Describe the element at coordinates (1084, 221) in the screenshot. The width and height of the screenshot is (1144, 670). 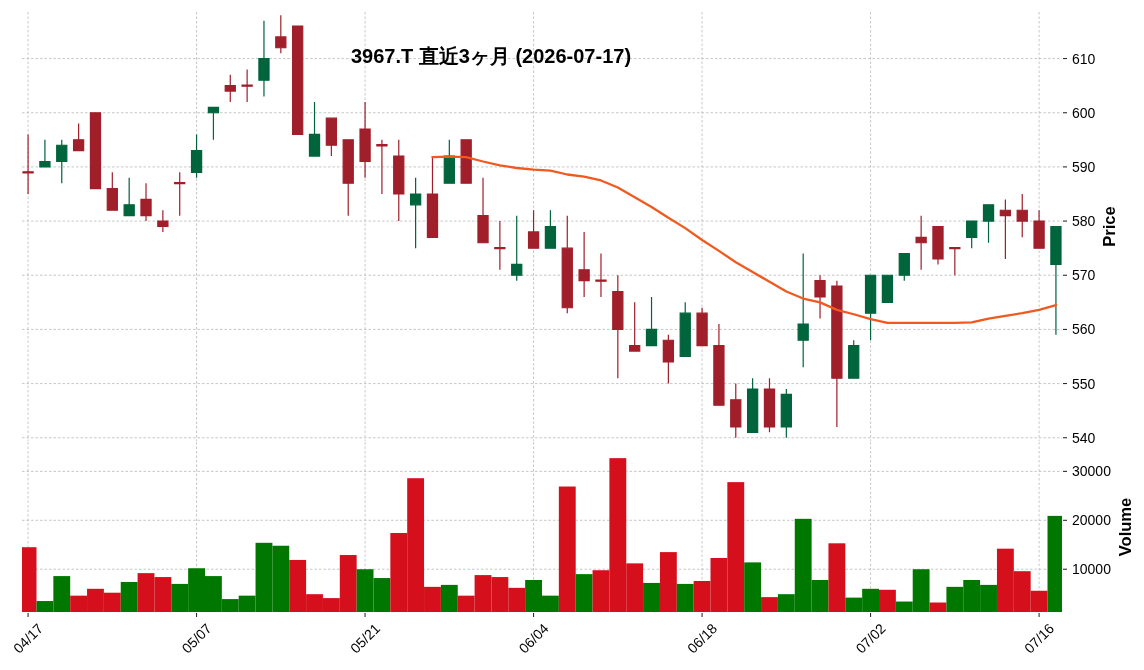
I see `y-tick-label: 580` at that location.